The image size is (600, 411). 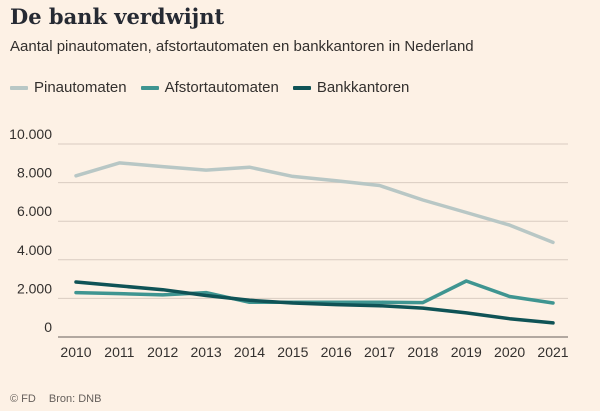 I want to click on source-note: Bron: DNB, so click(x=75, y=399).